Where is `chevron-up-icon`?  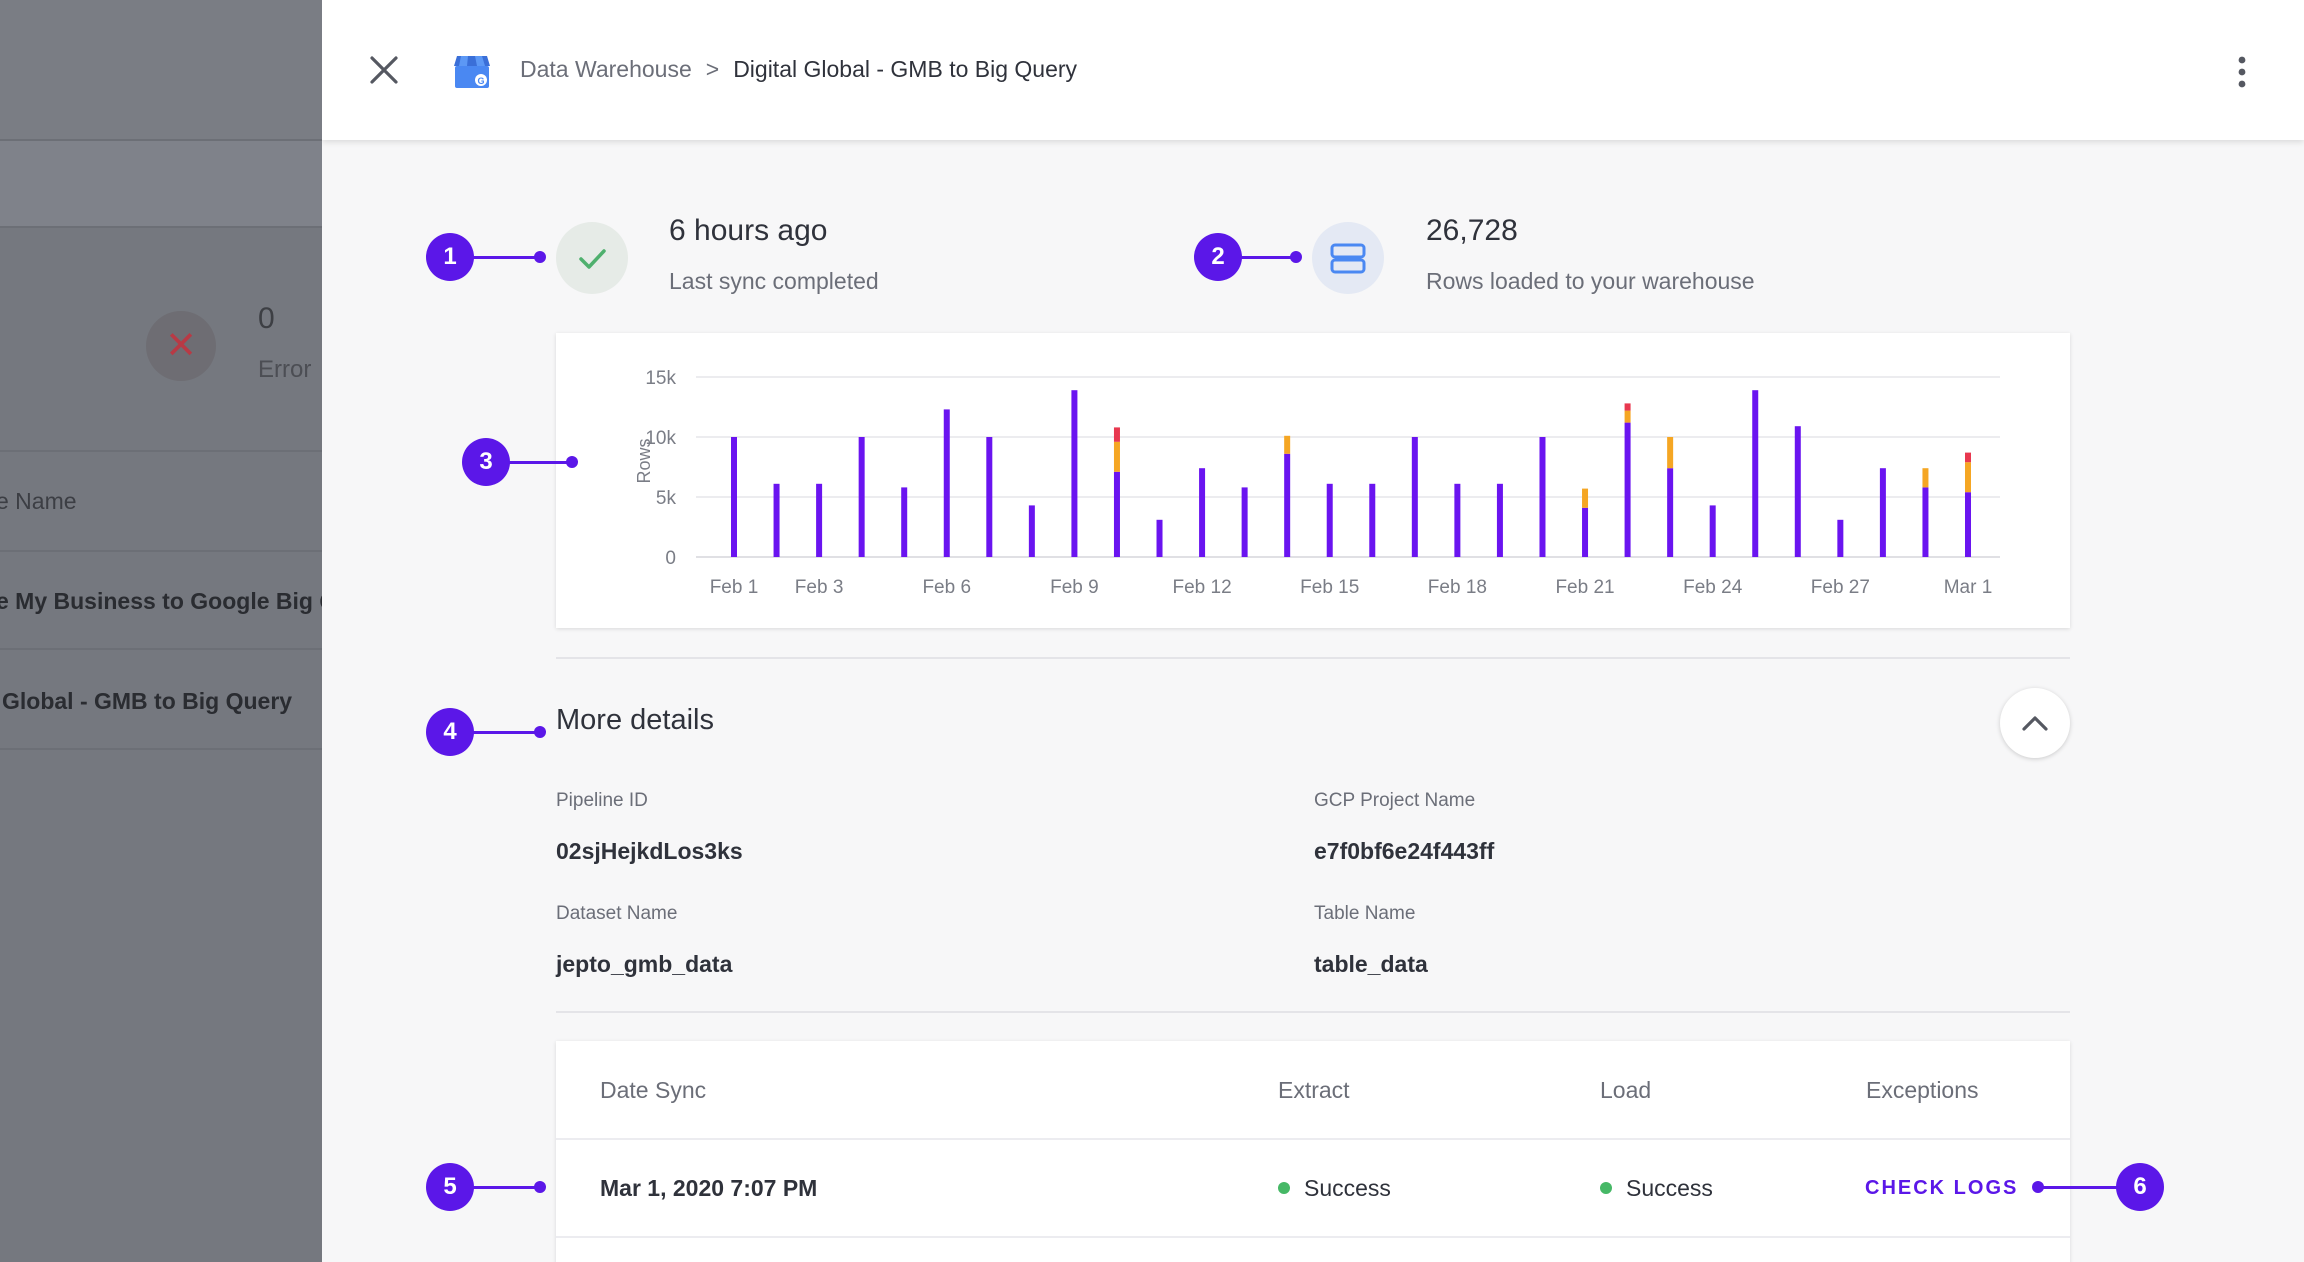
chevron-up-icon is located at coordinates (2035, 723).